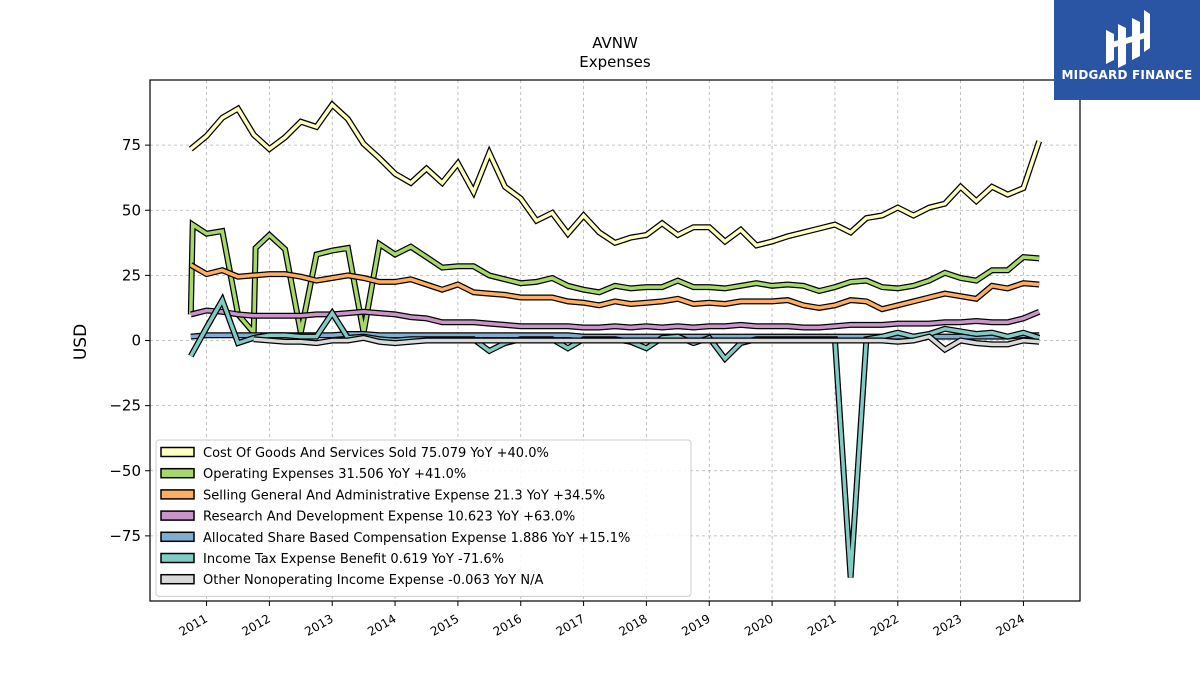 The width and height of the screenshot is (1200, 675). Describe the element at coordinates (193, 624) in the screenshot. I see `x-tick-label: 2011` at that location.